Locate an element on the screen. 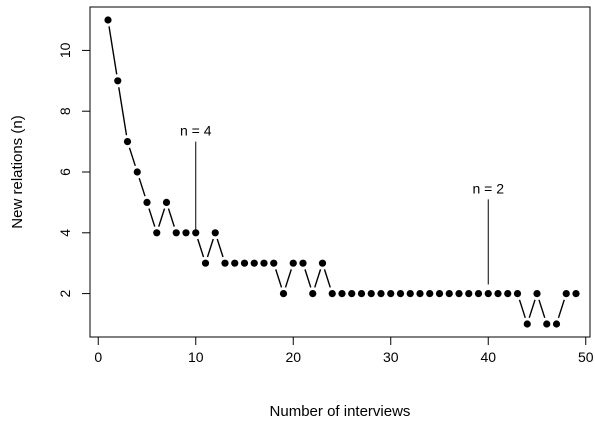  y-tick-label: 4 is located at coordinates (65, 233).